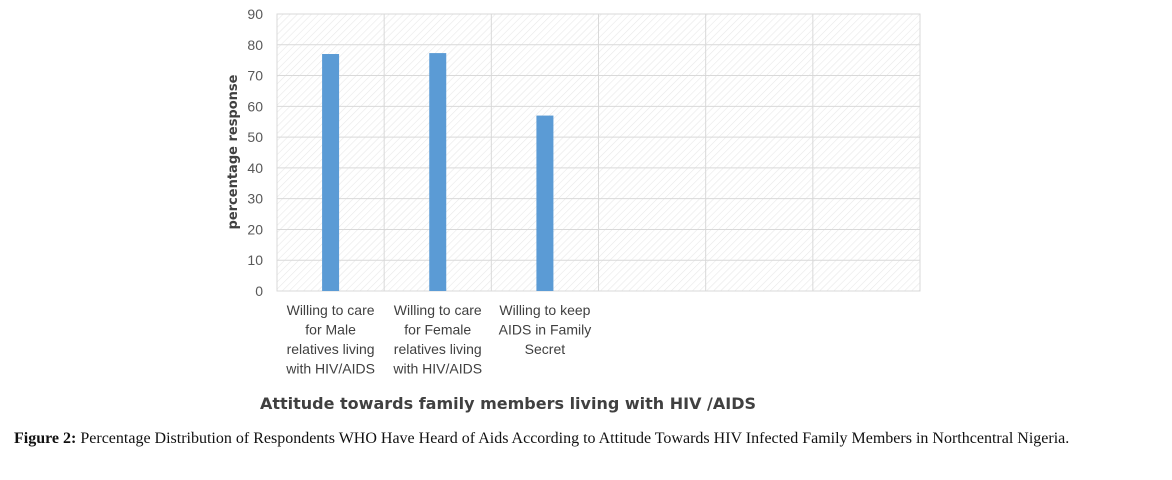 This screenshot has height=480, width=1172. What do you see at coordinates (255, 76) in the screenshot?
I see `y-tick-label: 70` at bounding box center [255, 76].